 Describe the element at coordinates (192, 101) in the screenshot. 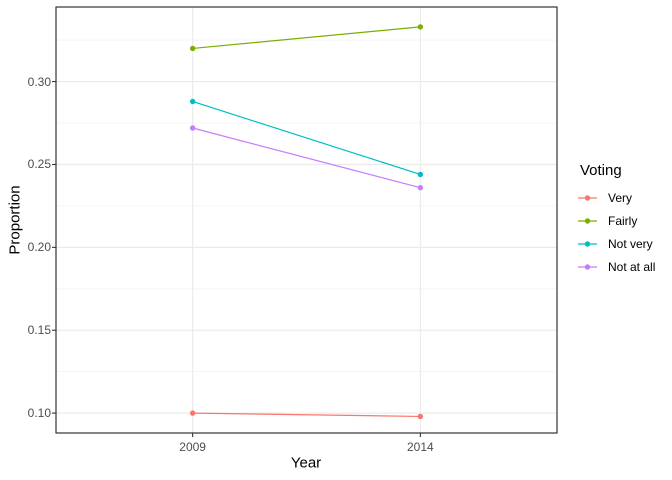

I see `data-point-not-very-2009` at that location.